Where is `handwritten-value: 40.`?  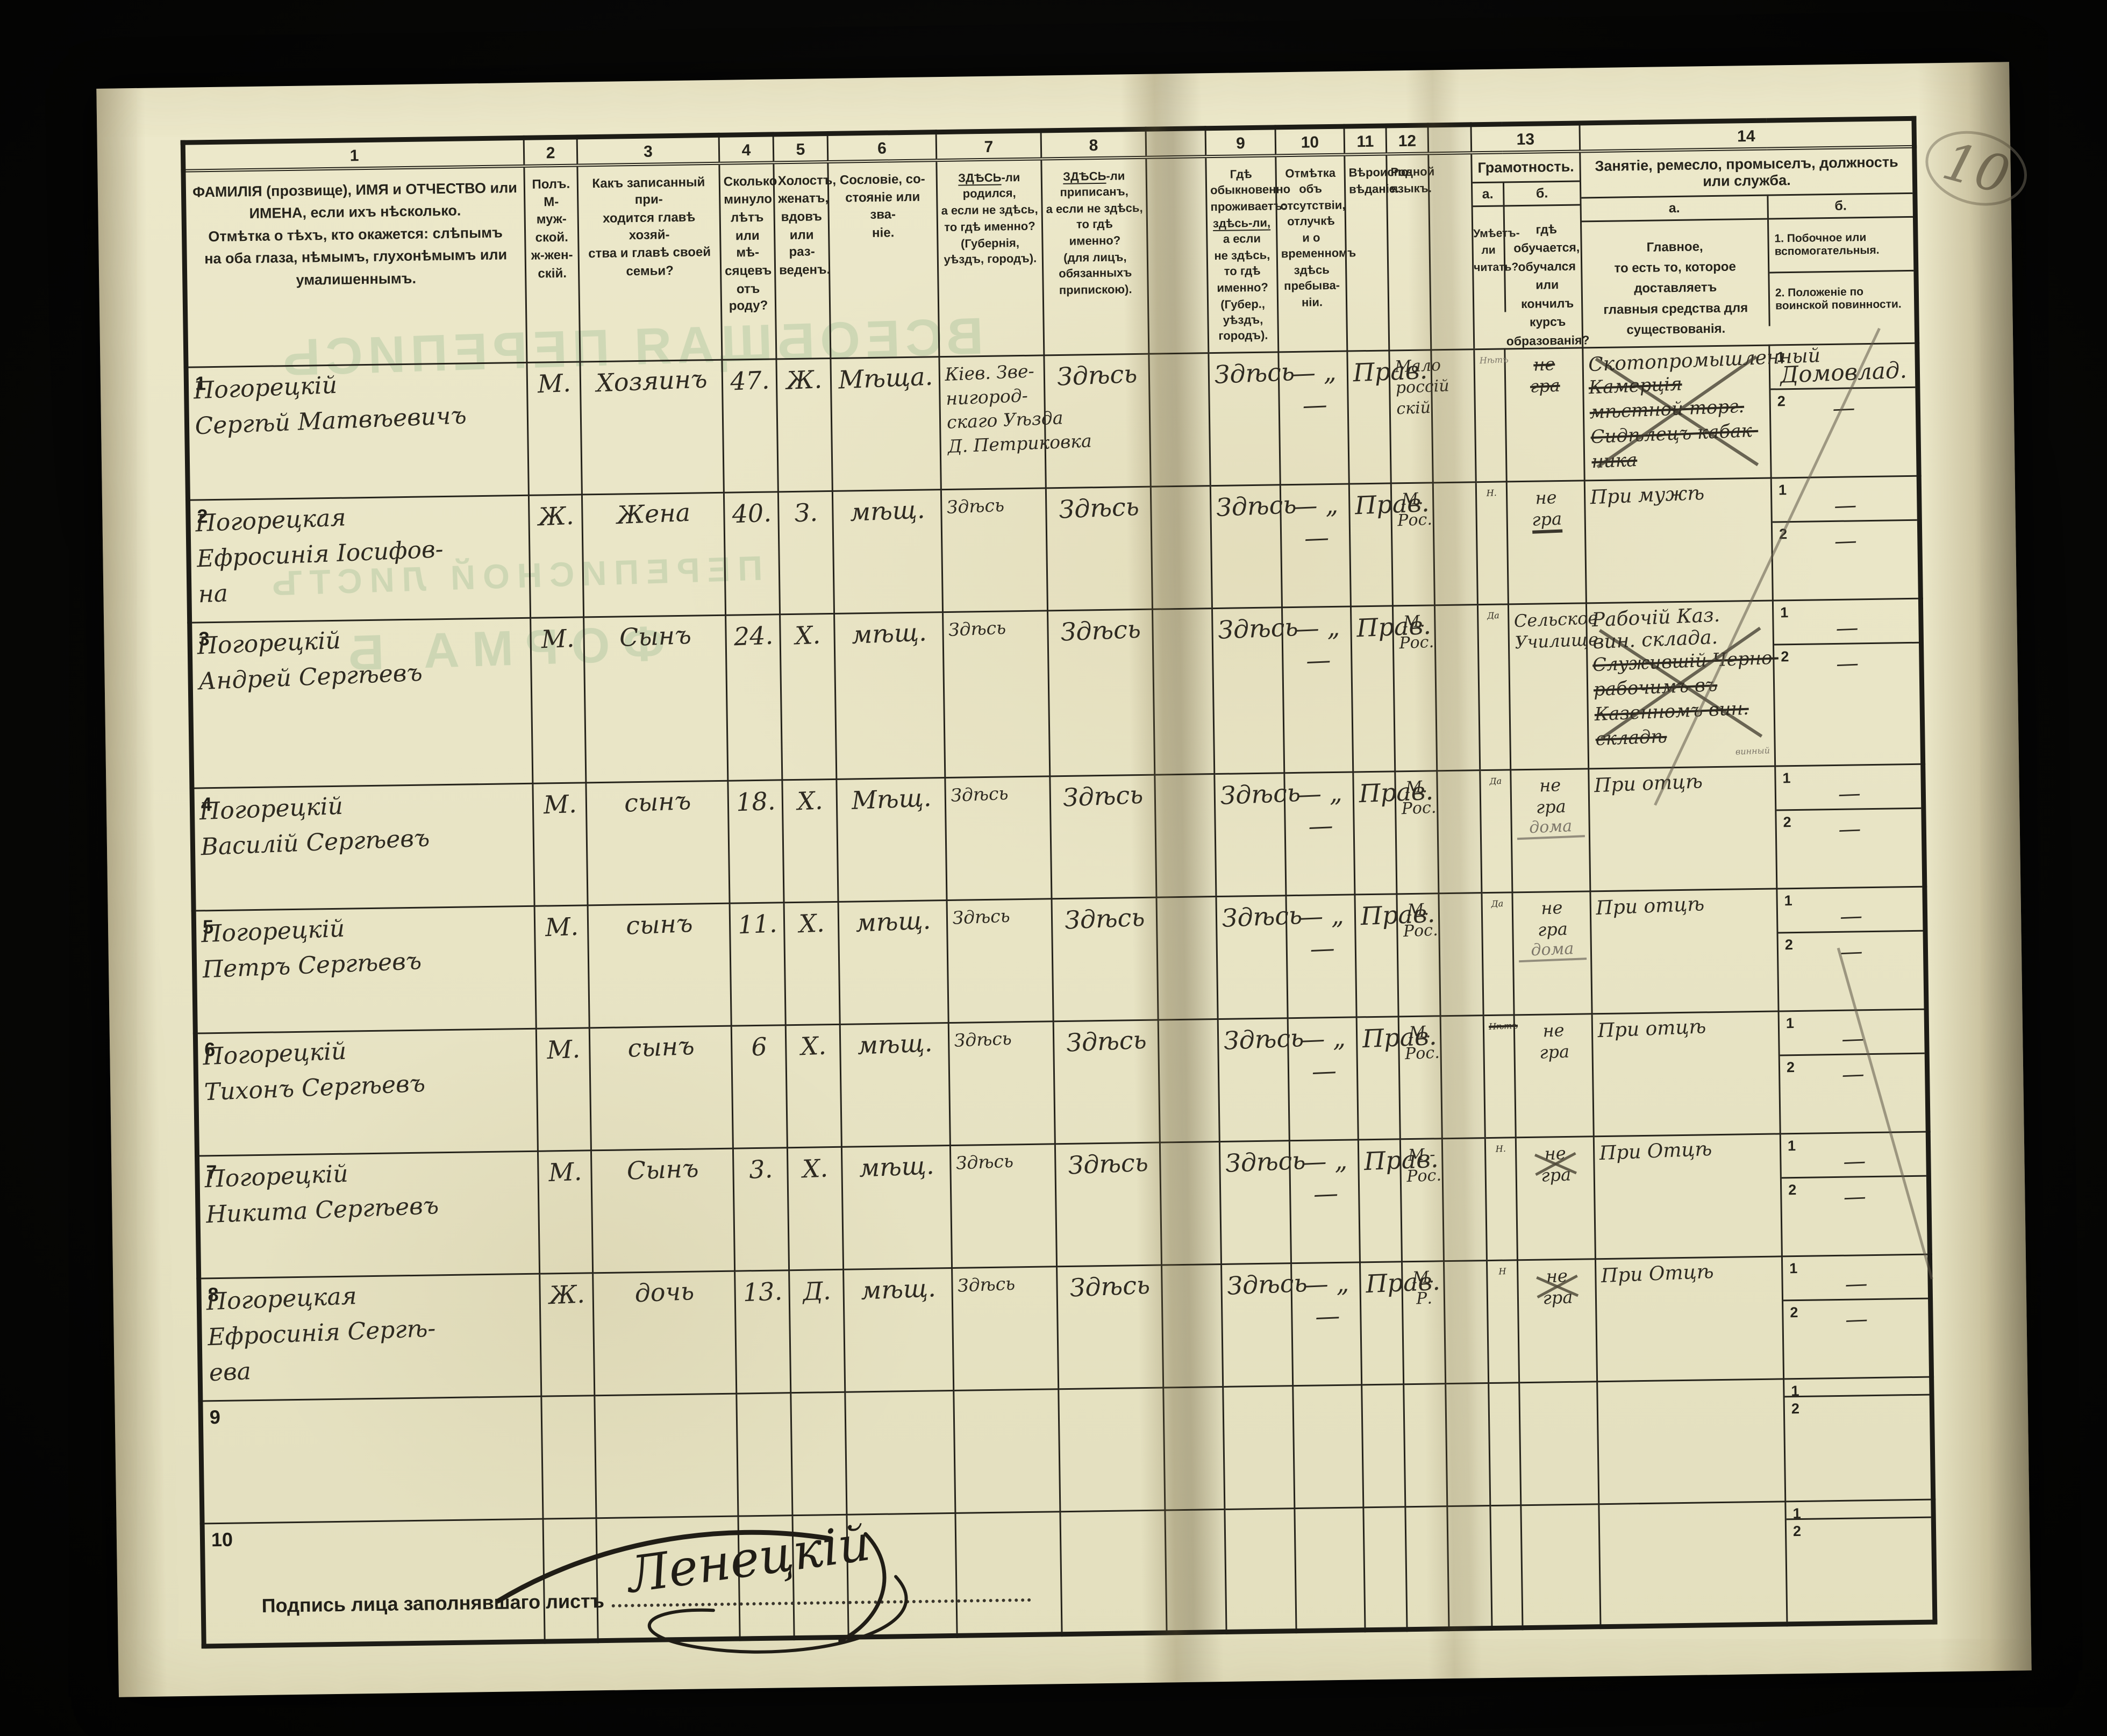 handwritten-value: 40. is located at coordinates (752, 513).